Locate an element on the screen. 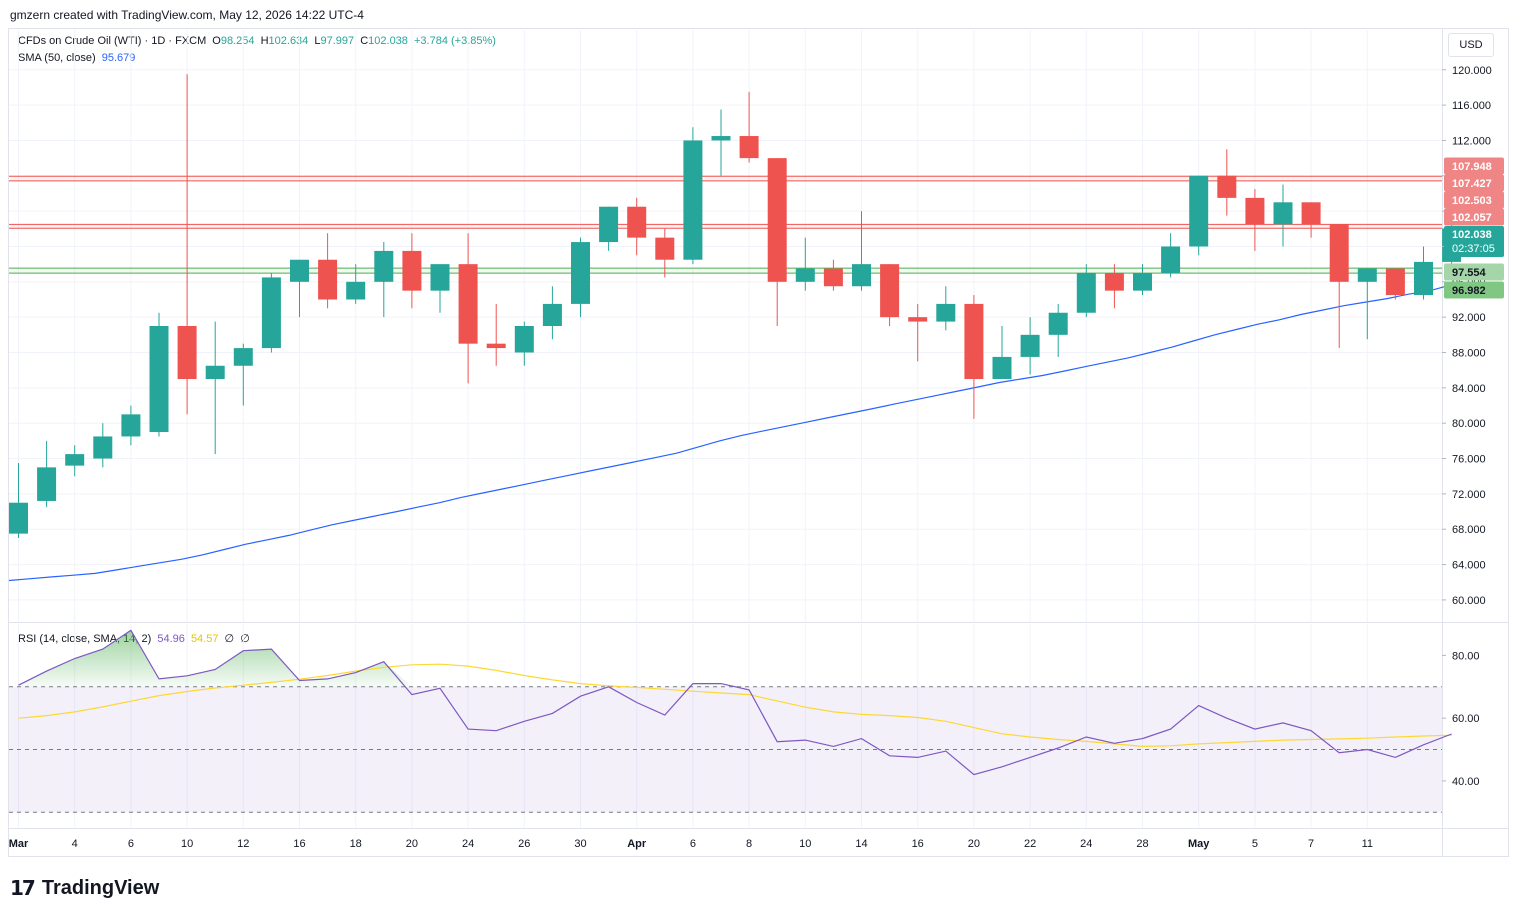 The width and height of the screenshot is (1519, 917). ohlc-close-value: 102.038 is located at coordinates (388, 41).